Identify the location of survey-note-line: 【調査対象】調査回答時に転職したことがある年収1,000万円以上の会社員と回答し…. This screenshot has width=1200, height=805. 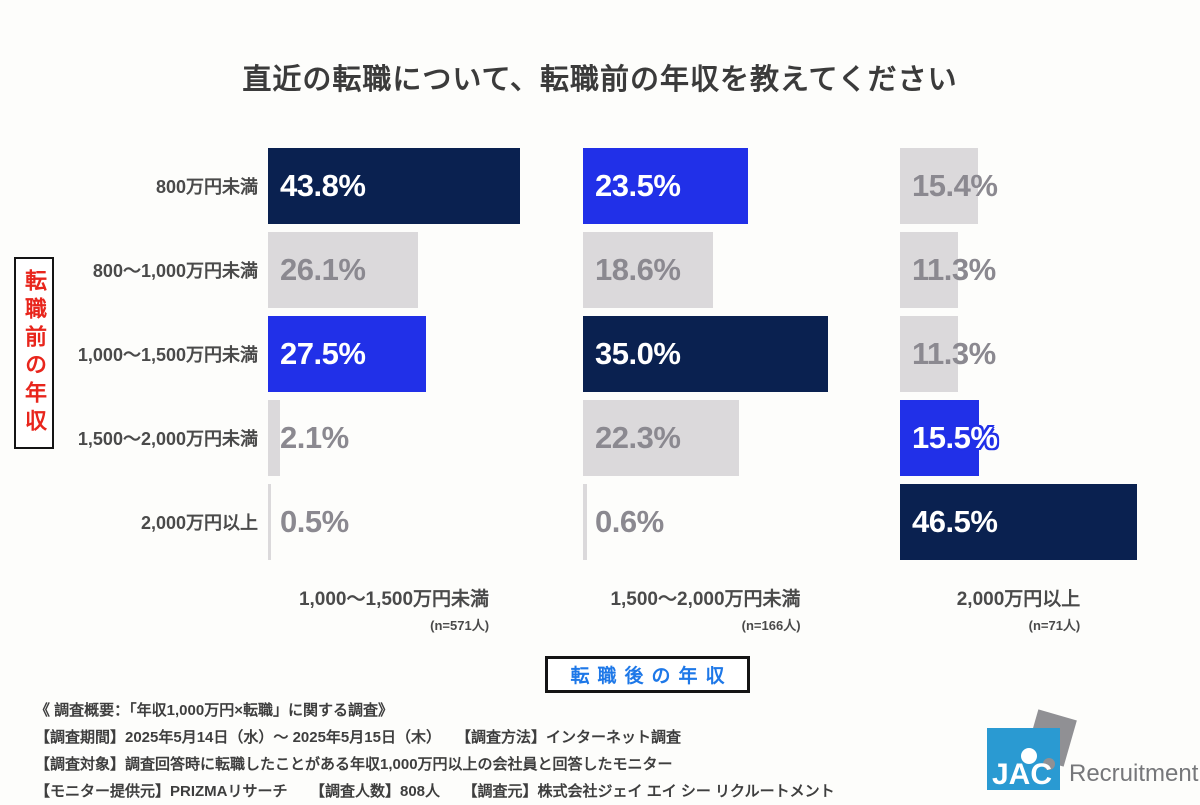
(354, 764).